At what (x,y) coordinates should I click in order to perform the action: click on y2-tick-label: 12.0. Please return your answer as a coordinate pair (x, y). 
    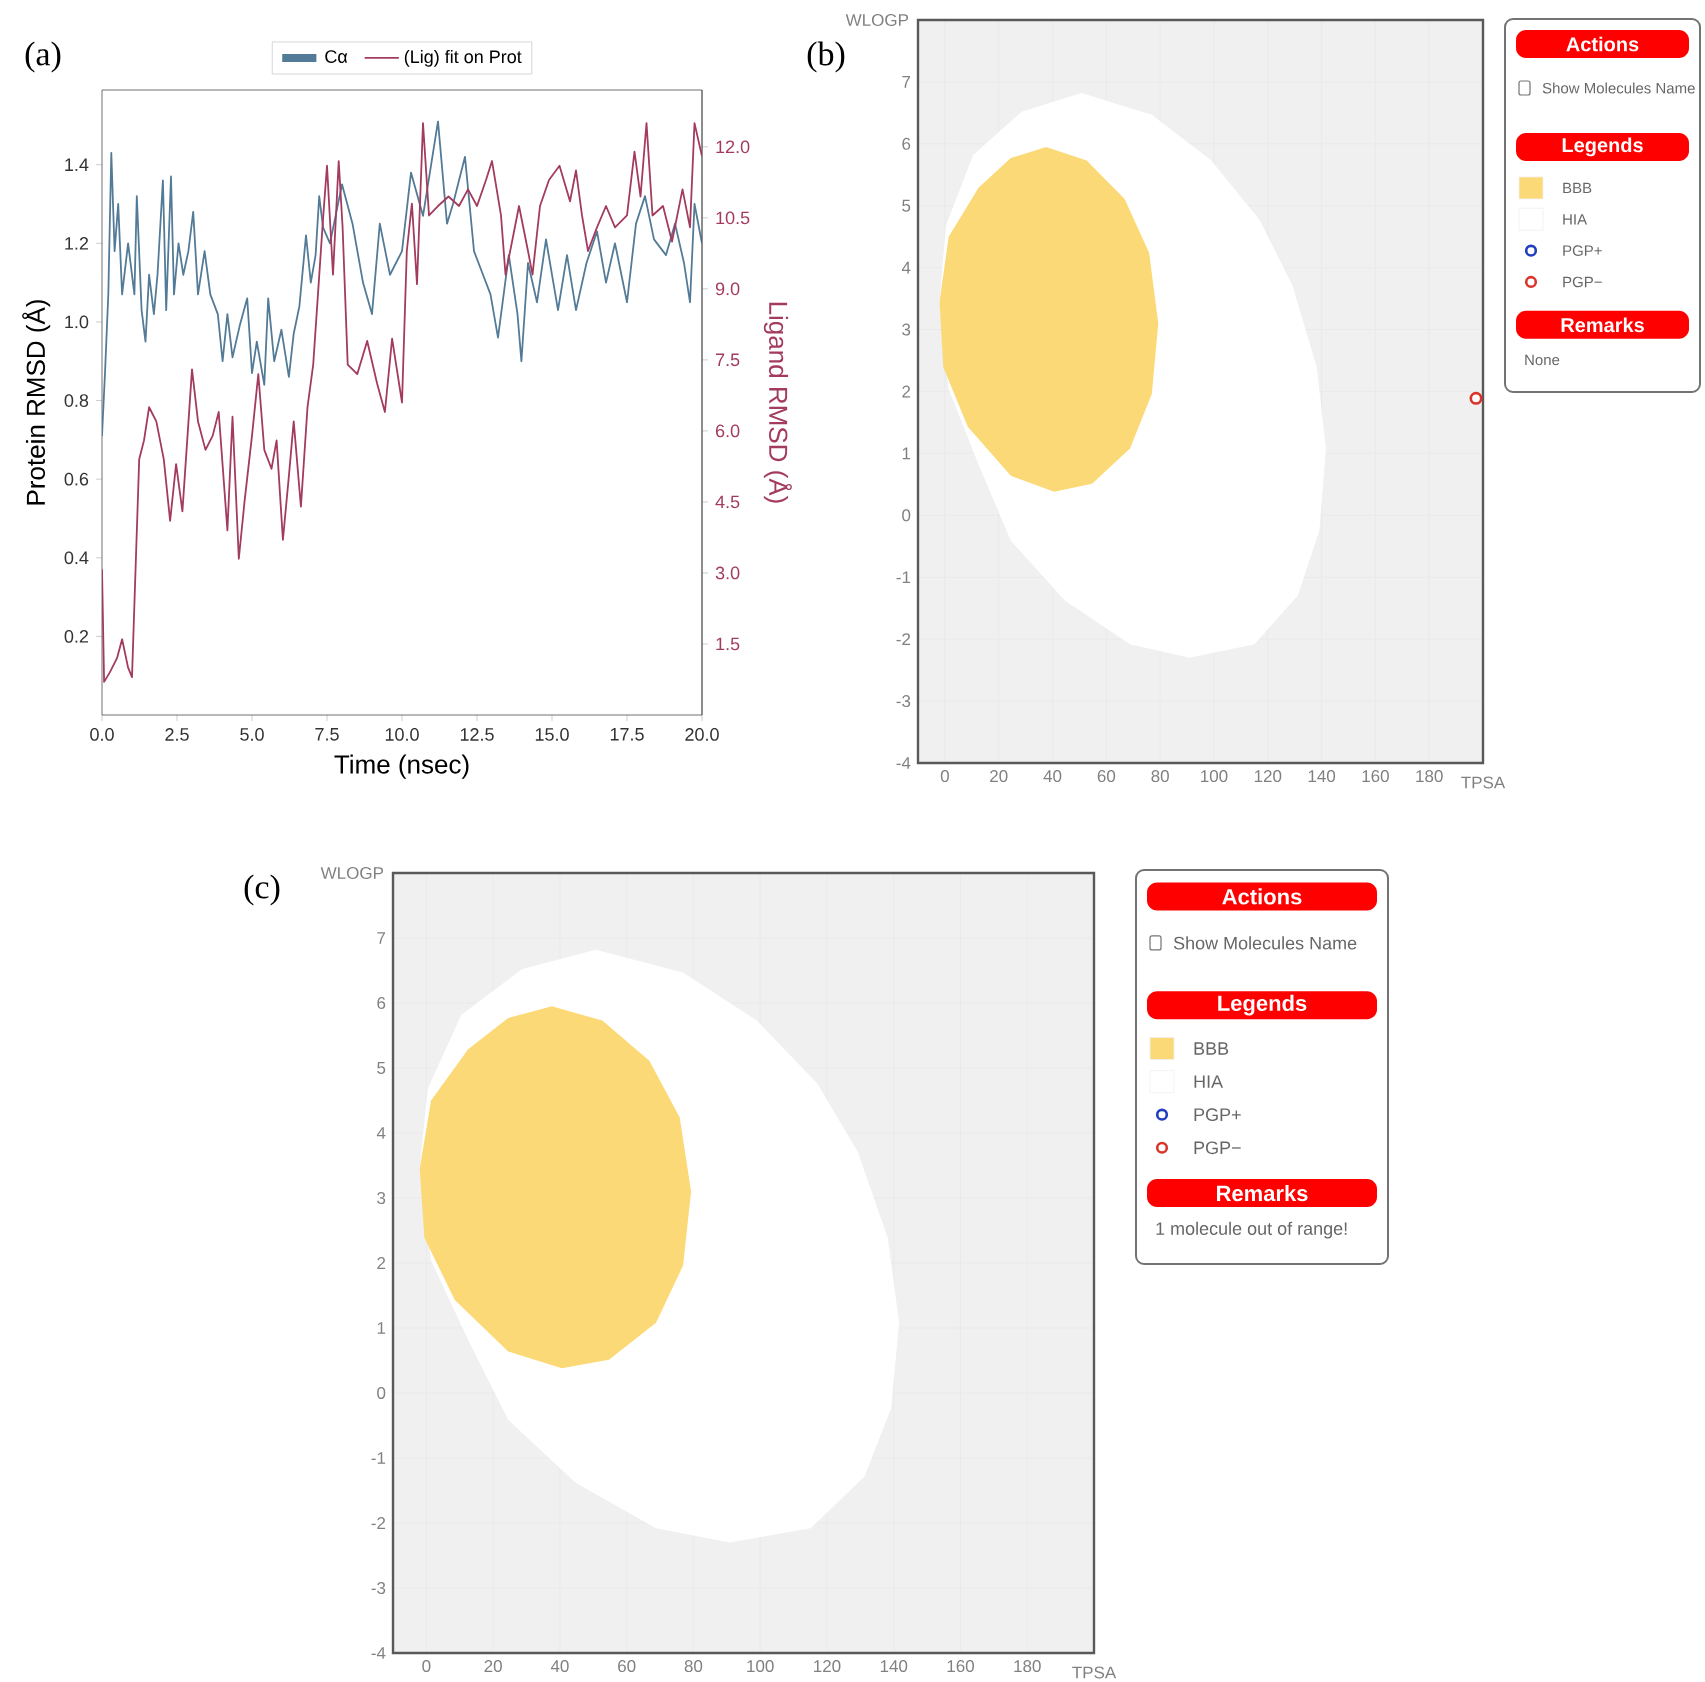
    Looking at the image, I should click on (733, 147).